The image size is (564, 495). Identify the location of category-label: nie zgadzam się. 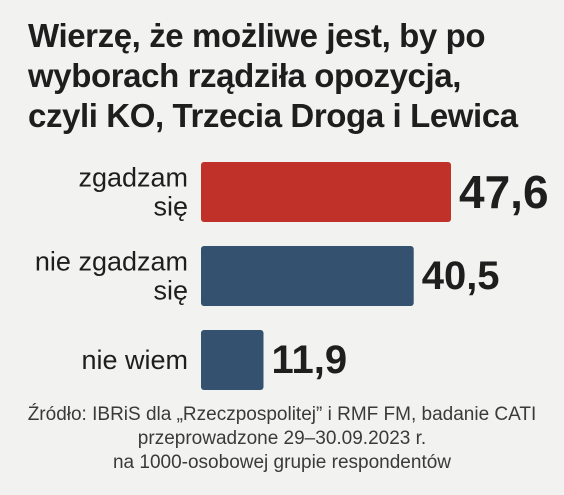
(111, 276).